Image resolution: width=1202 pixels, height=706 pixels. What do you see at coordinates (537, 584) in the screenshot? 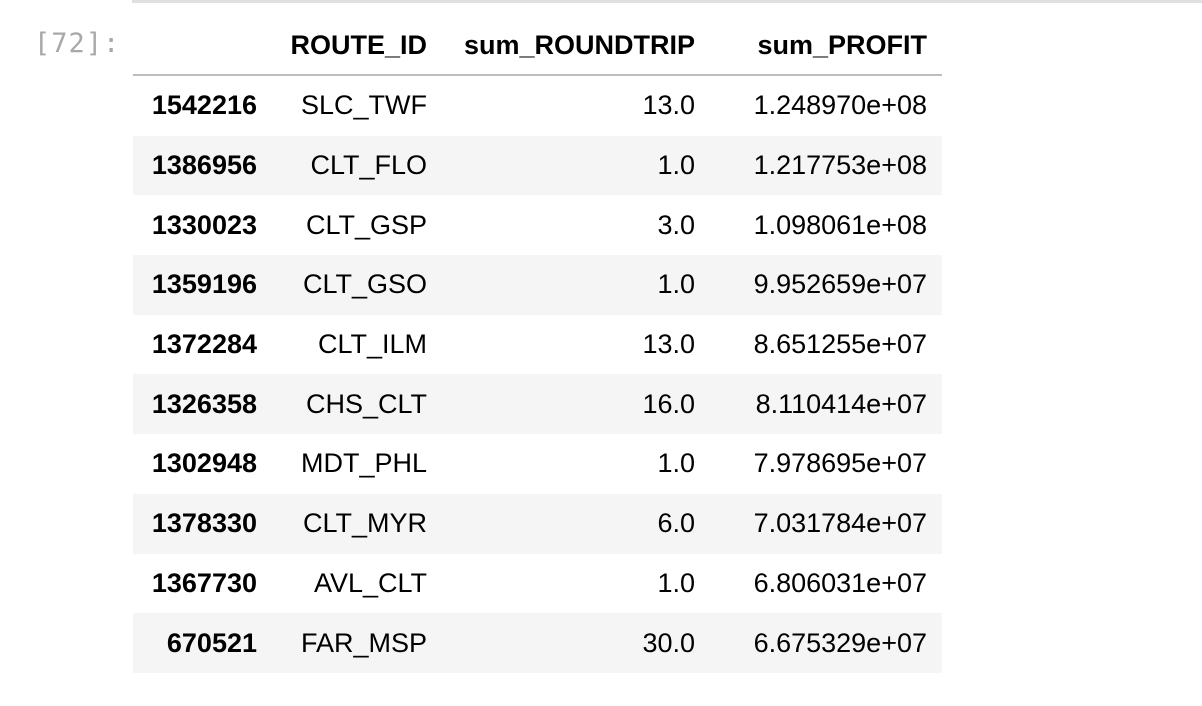
I see `table-row: 1367730 AVL_CLT 1.0 6.806031e+07` at bounding box center [537, 584].